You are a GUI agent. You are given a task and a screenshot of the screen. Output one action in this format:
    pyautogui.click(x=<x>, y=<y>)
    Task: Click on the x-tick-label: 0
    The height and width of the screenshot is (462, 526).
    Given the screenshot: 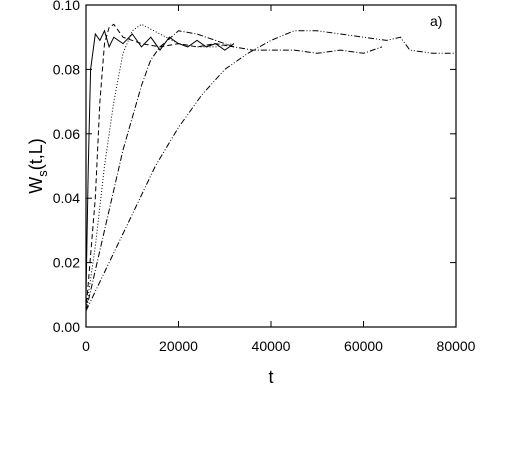 What is the action you would take?
    pyautogui.click(x=86, y=346)
    